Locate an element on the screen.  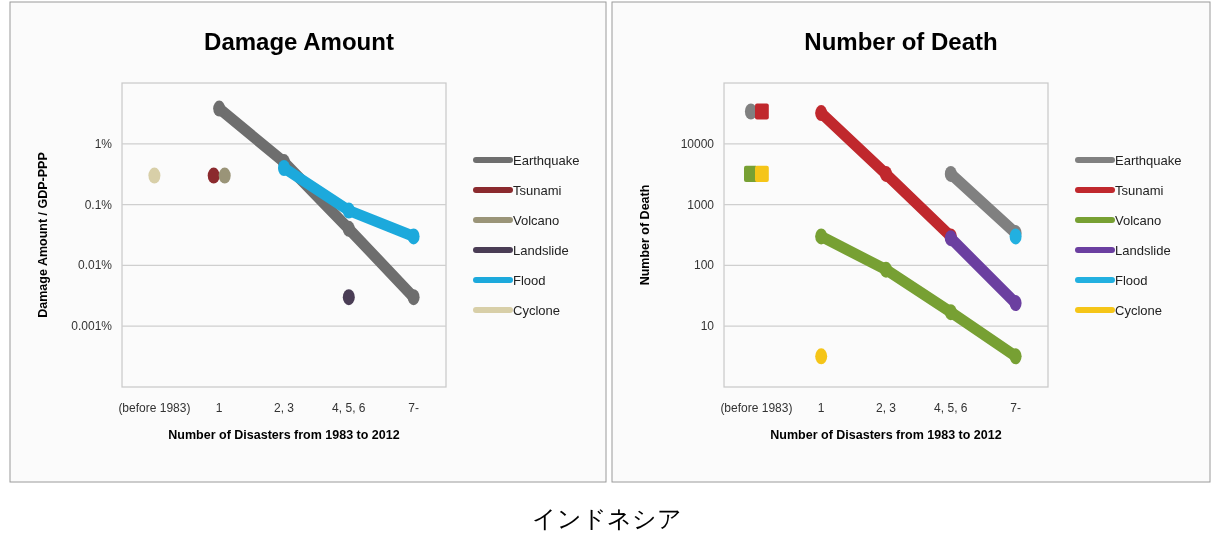
chart-title: Damage Amount is located at coordinates (299, 41).